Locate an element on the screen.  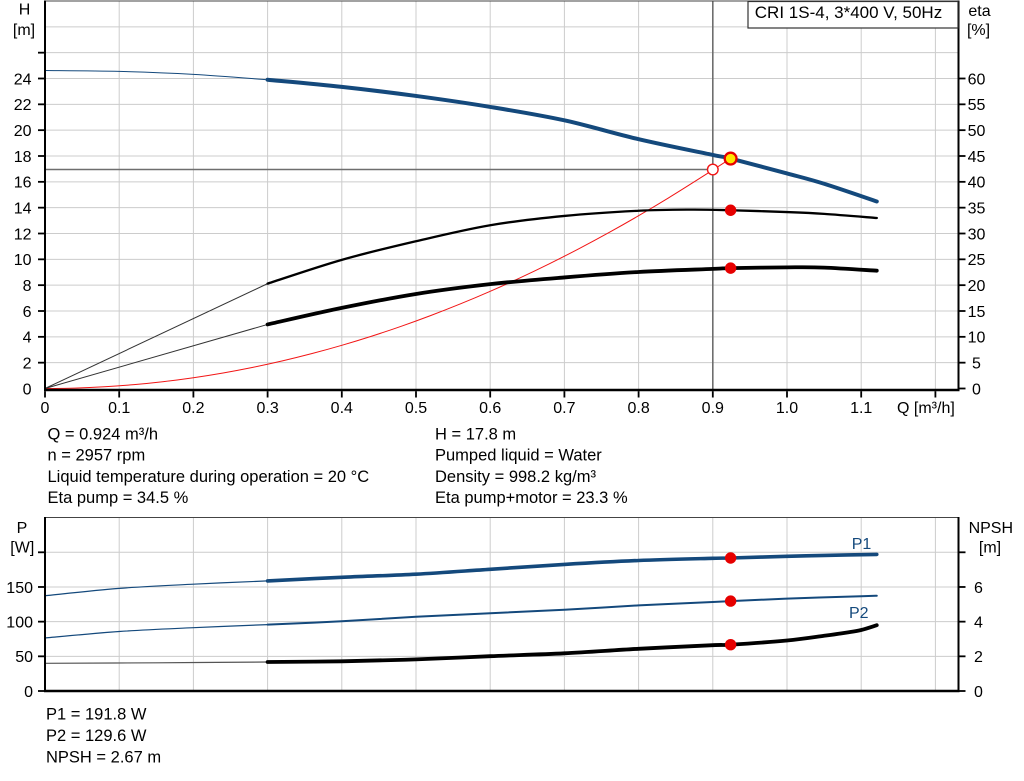
svg-text: NPSH = 2.67 m is located at coordinates (103, 758).